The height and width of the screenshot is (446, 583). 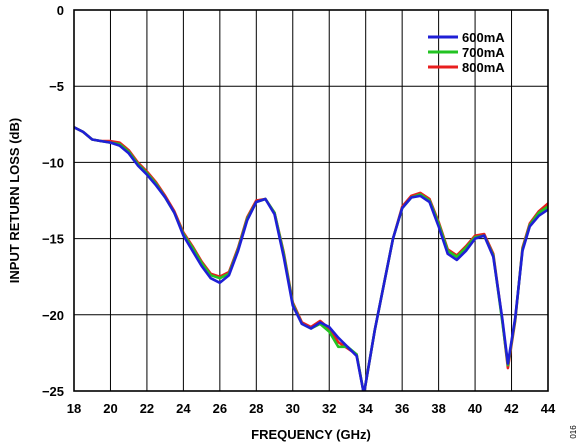 I want to click on y-tick-label: −25, so click(x=53, y=391).